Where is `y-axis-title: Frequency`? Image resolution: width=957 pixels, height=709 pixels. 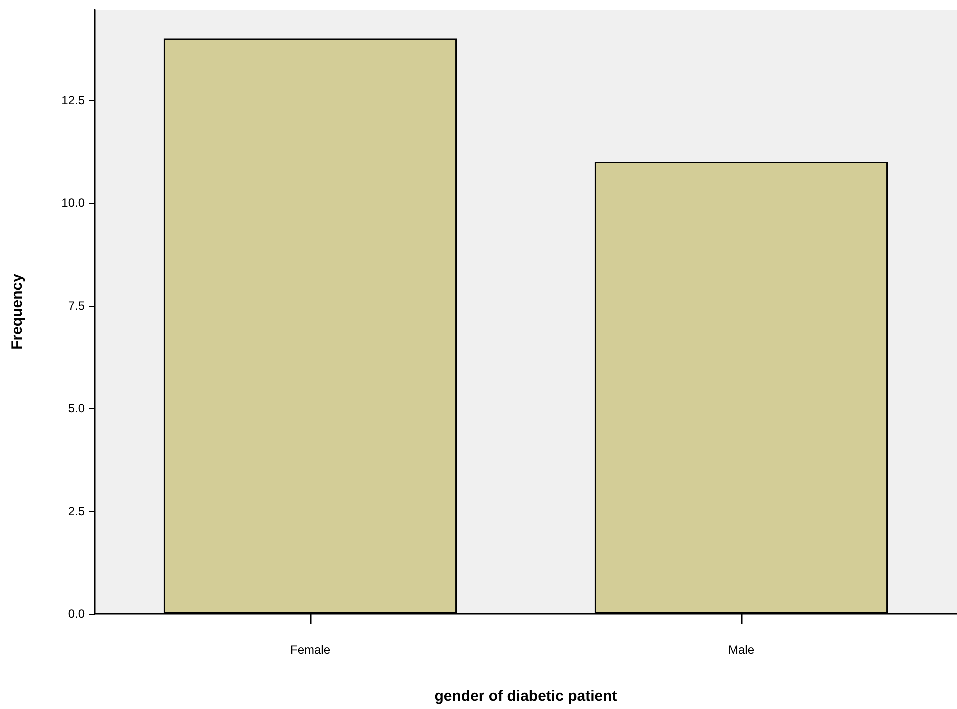
y-axis-title: Frequency is located at coordinates (17, 311).